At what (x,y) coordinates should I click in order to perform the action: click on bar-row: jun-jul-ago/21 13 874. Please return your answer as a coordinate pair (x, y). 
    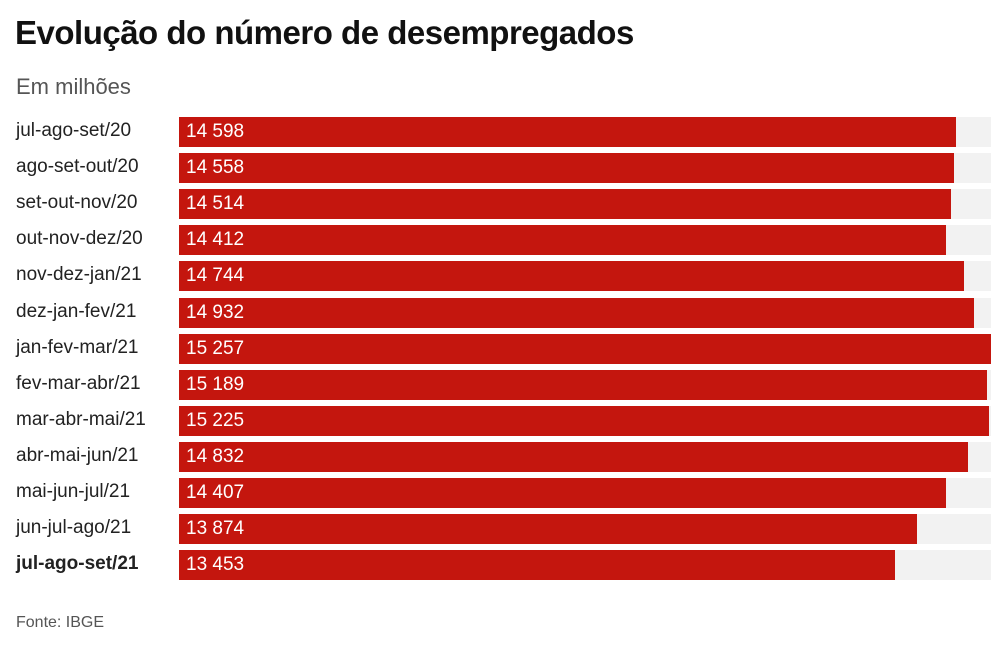
    Looking at the image, I should click on (504, 529).